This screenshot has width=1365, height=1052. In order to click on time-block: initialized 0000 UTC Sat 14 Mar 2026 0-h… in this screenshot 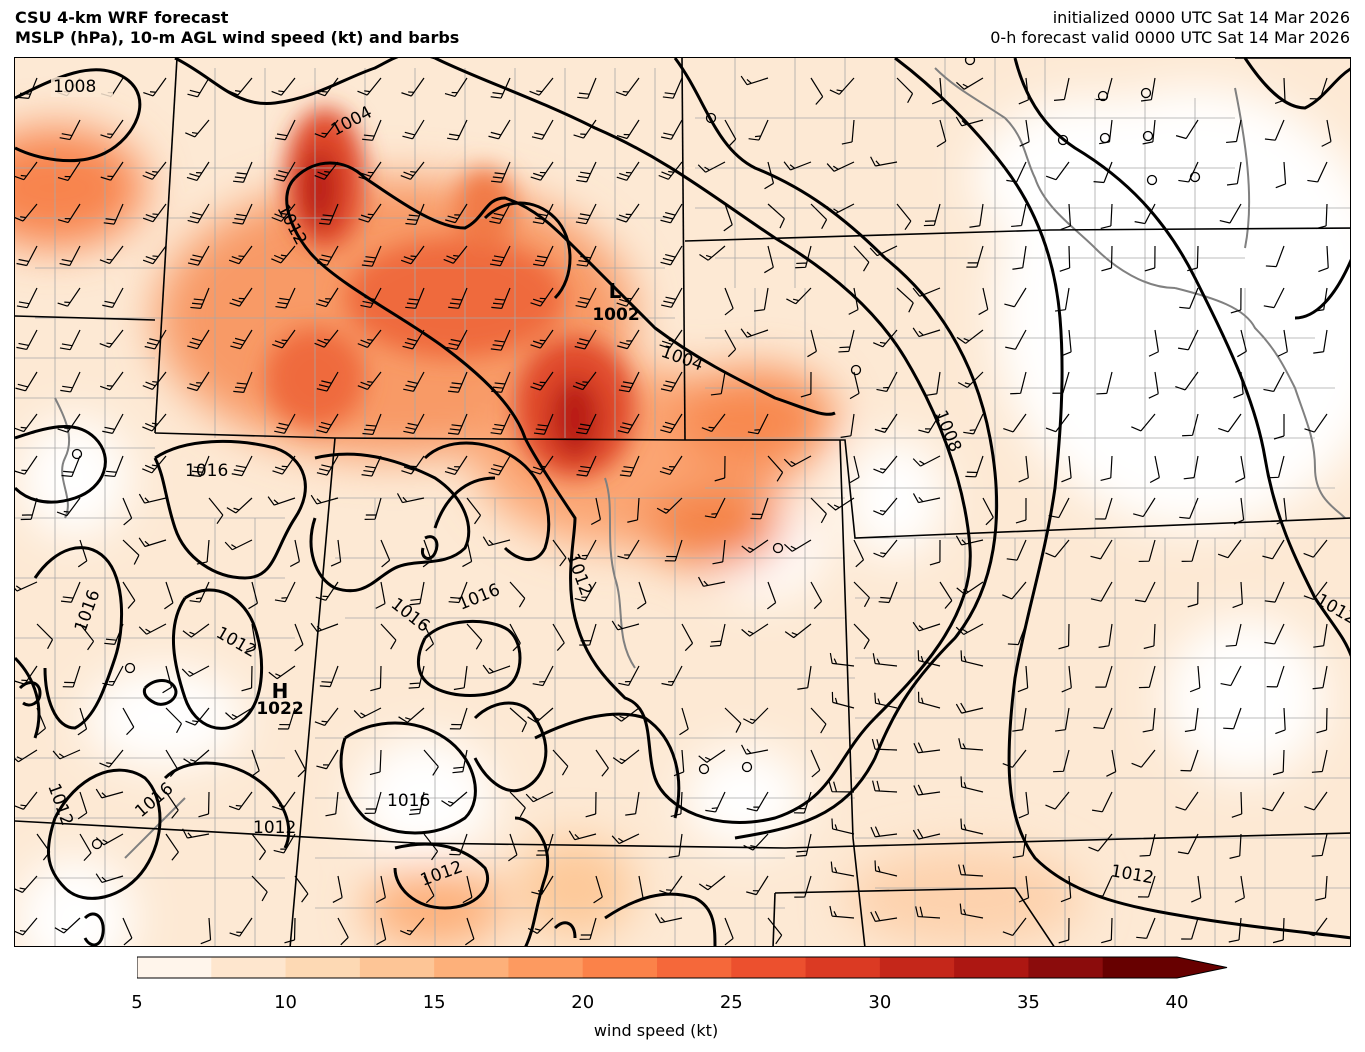, I will do `click(1170, 28)`.